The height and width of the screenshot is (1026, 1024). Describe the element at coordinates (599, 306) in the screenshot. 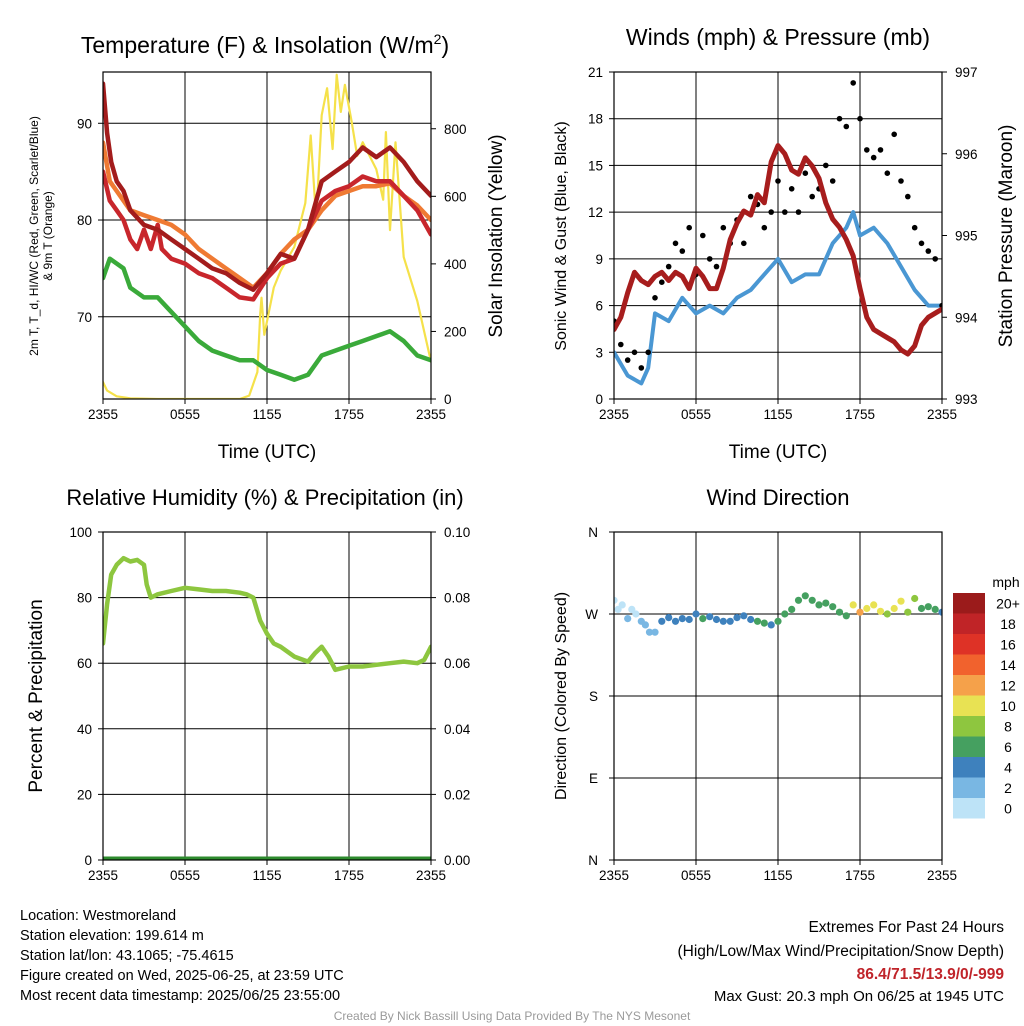

I see `y-tick-label: 6` at that location.